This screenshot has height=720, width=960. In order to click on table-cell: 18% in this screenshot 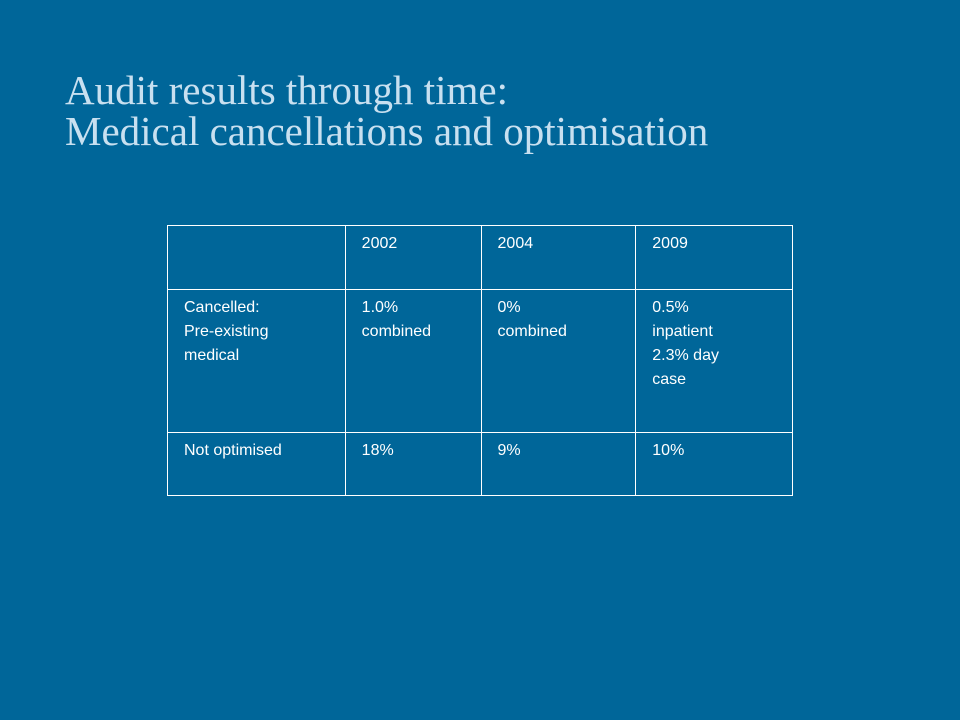, I will do `click(413, 464)`.